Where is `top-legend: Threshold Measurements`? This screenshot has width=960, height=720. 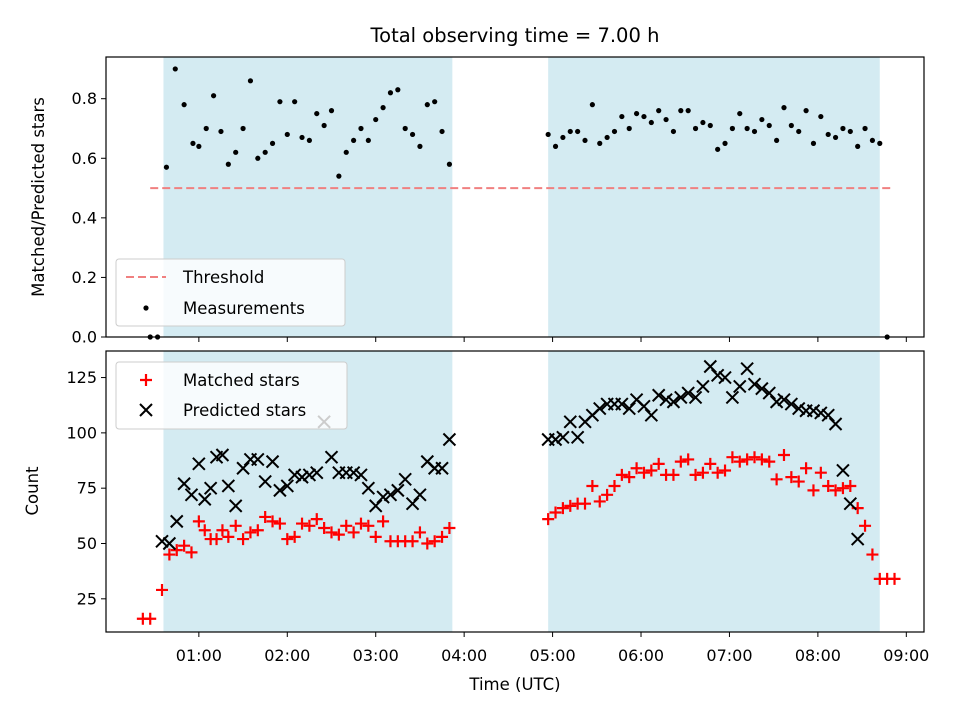
top-legend: Threshold Measurements is located at coordinates (230, 292).